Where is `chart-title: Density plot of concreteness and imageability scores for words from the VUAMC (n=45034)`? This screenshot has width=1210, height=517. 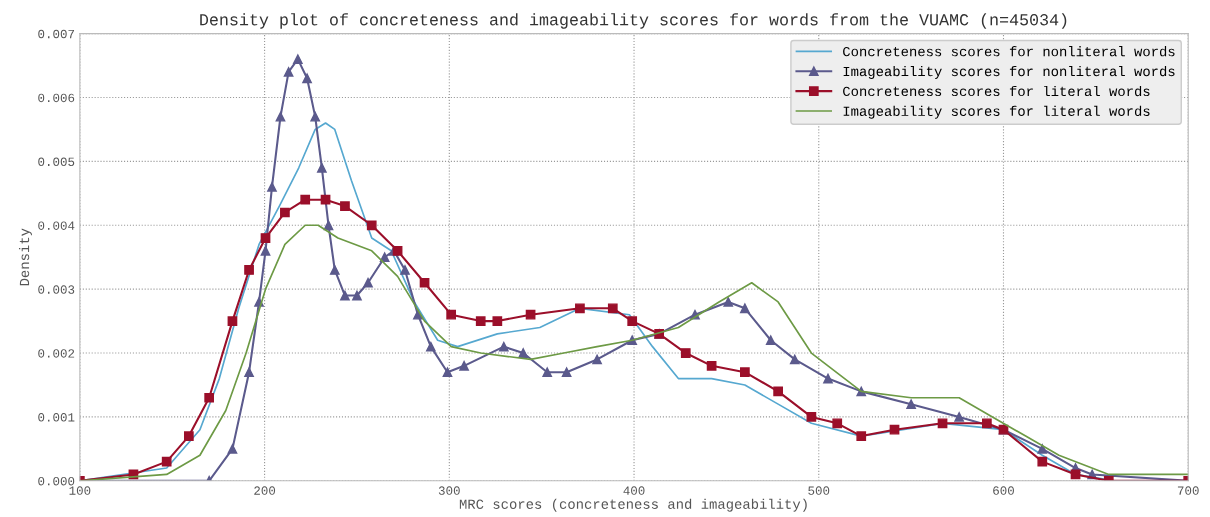 chart-title: Density plot of concreteness and imageability scores for words from the VUAMC (n=45034) is located at coordinates (633, 21).